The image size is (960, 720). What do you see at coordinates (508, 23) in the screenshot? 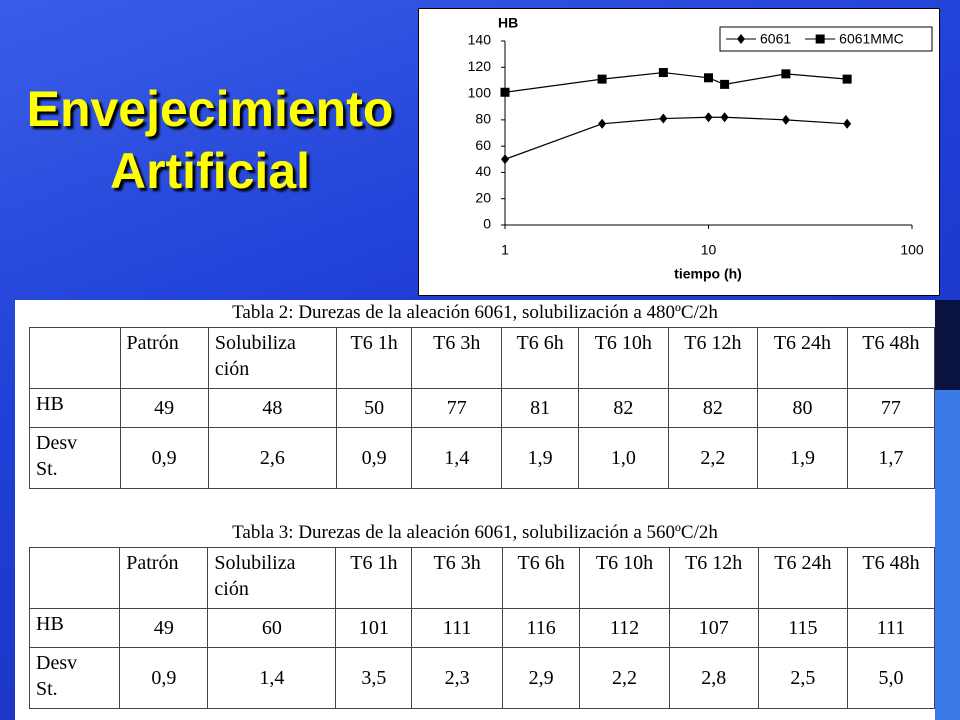
I see `y-axis-label: HB` at bounding box center [508, 23].